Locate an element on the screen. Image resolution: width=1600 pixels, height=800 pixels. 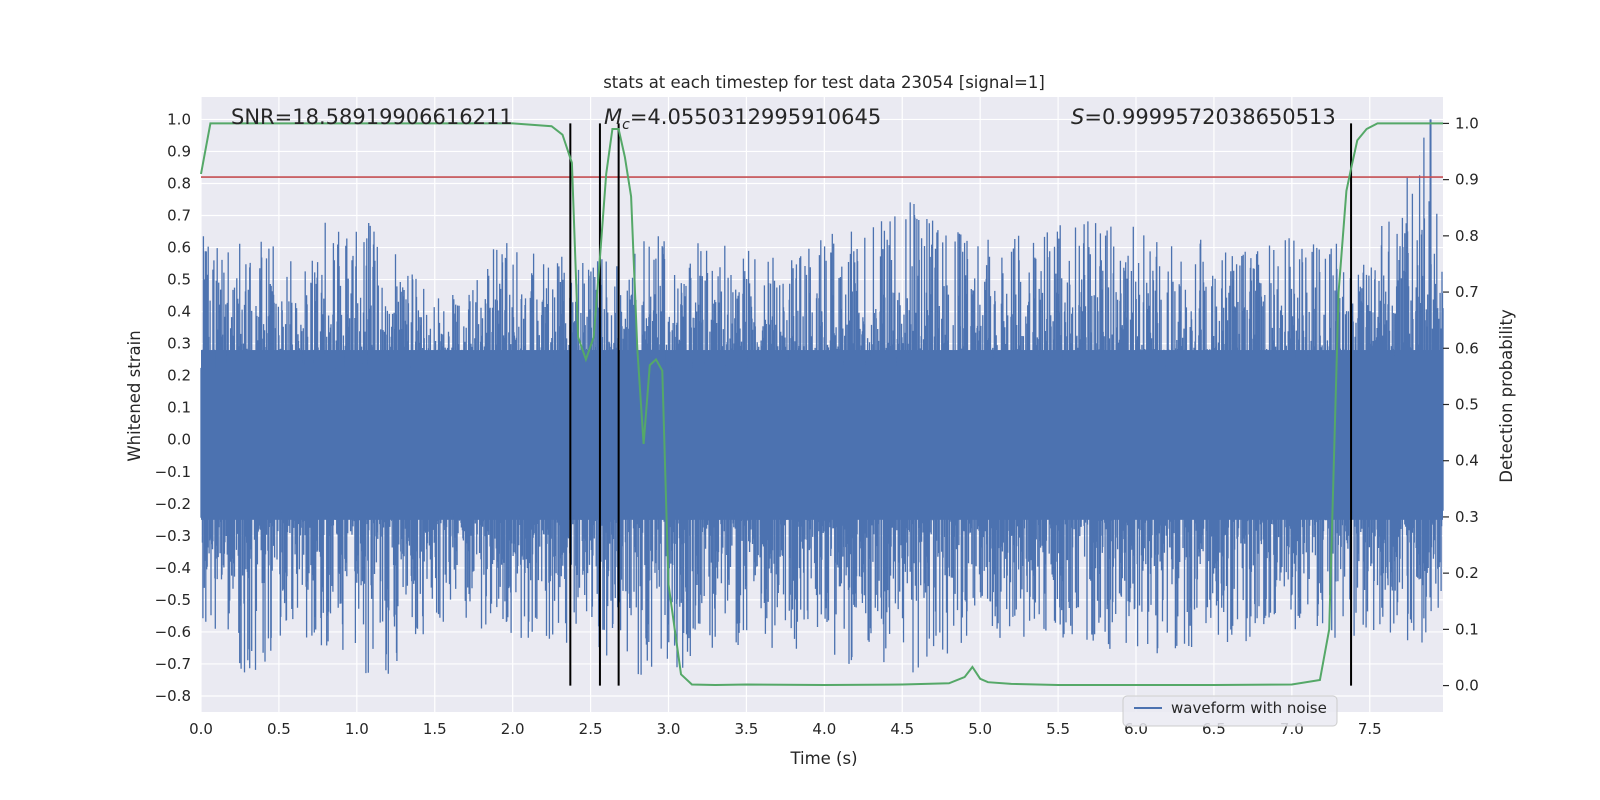
y2-tick-label: 0.2 is located at coordinates (1467, 573).